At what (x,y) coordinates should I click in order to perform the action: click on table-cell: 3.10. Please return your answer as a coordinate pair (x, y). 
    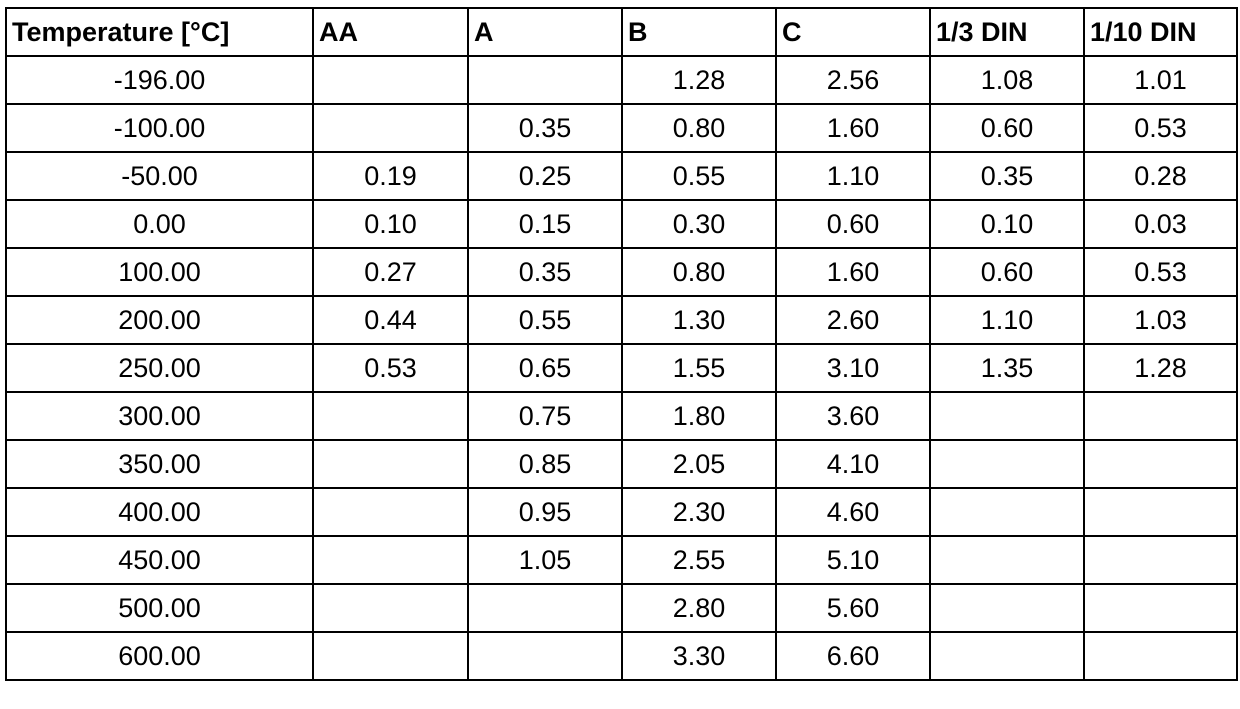
    Looking at the image, I should click on (853, 368).